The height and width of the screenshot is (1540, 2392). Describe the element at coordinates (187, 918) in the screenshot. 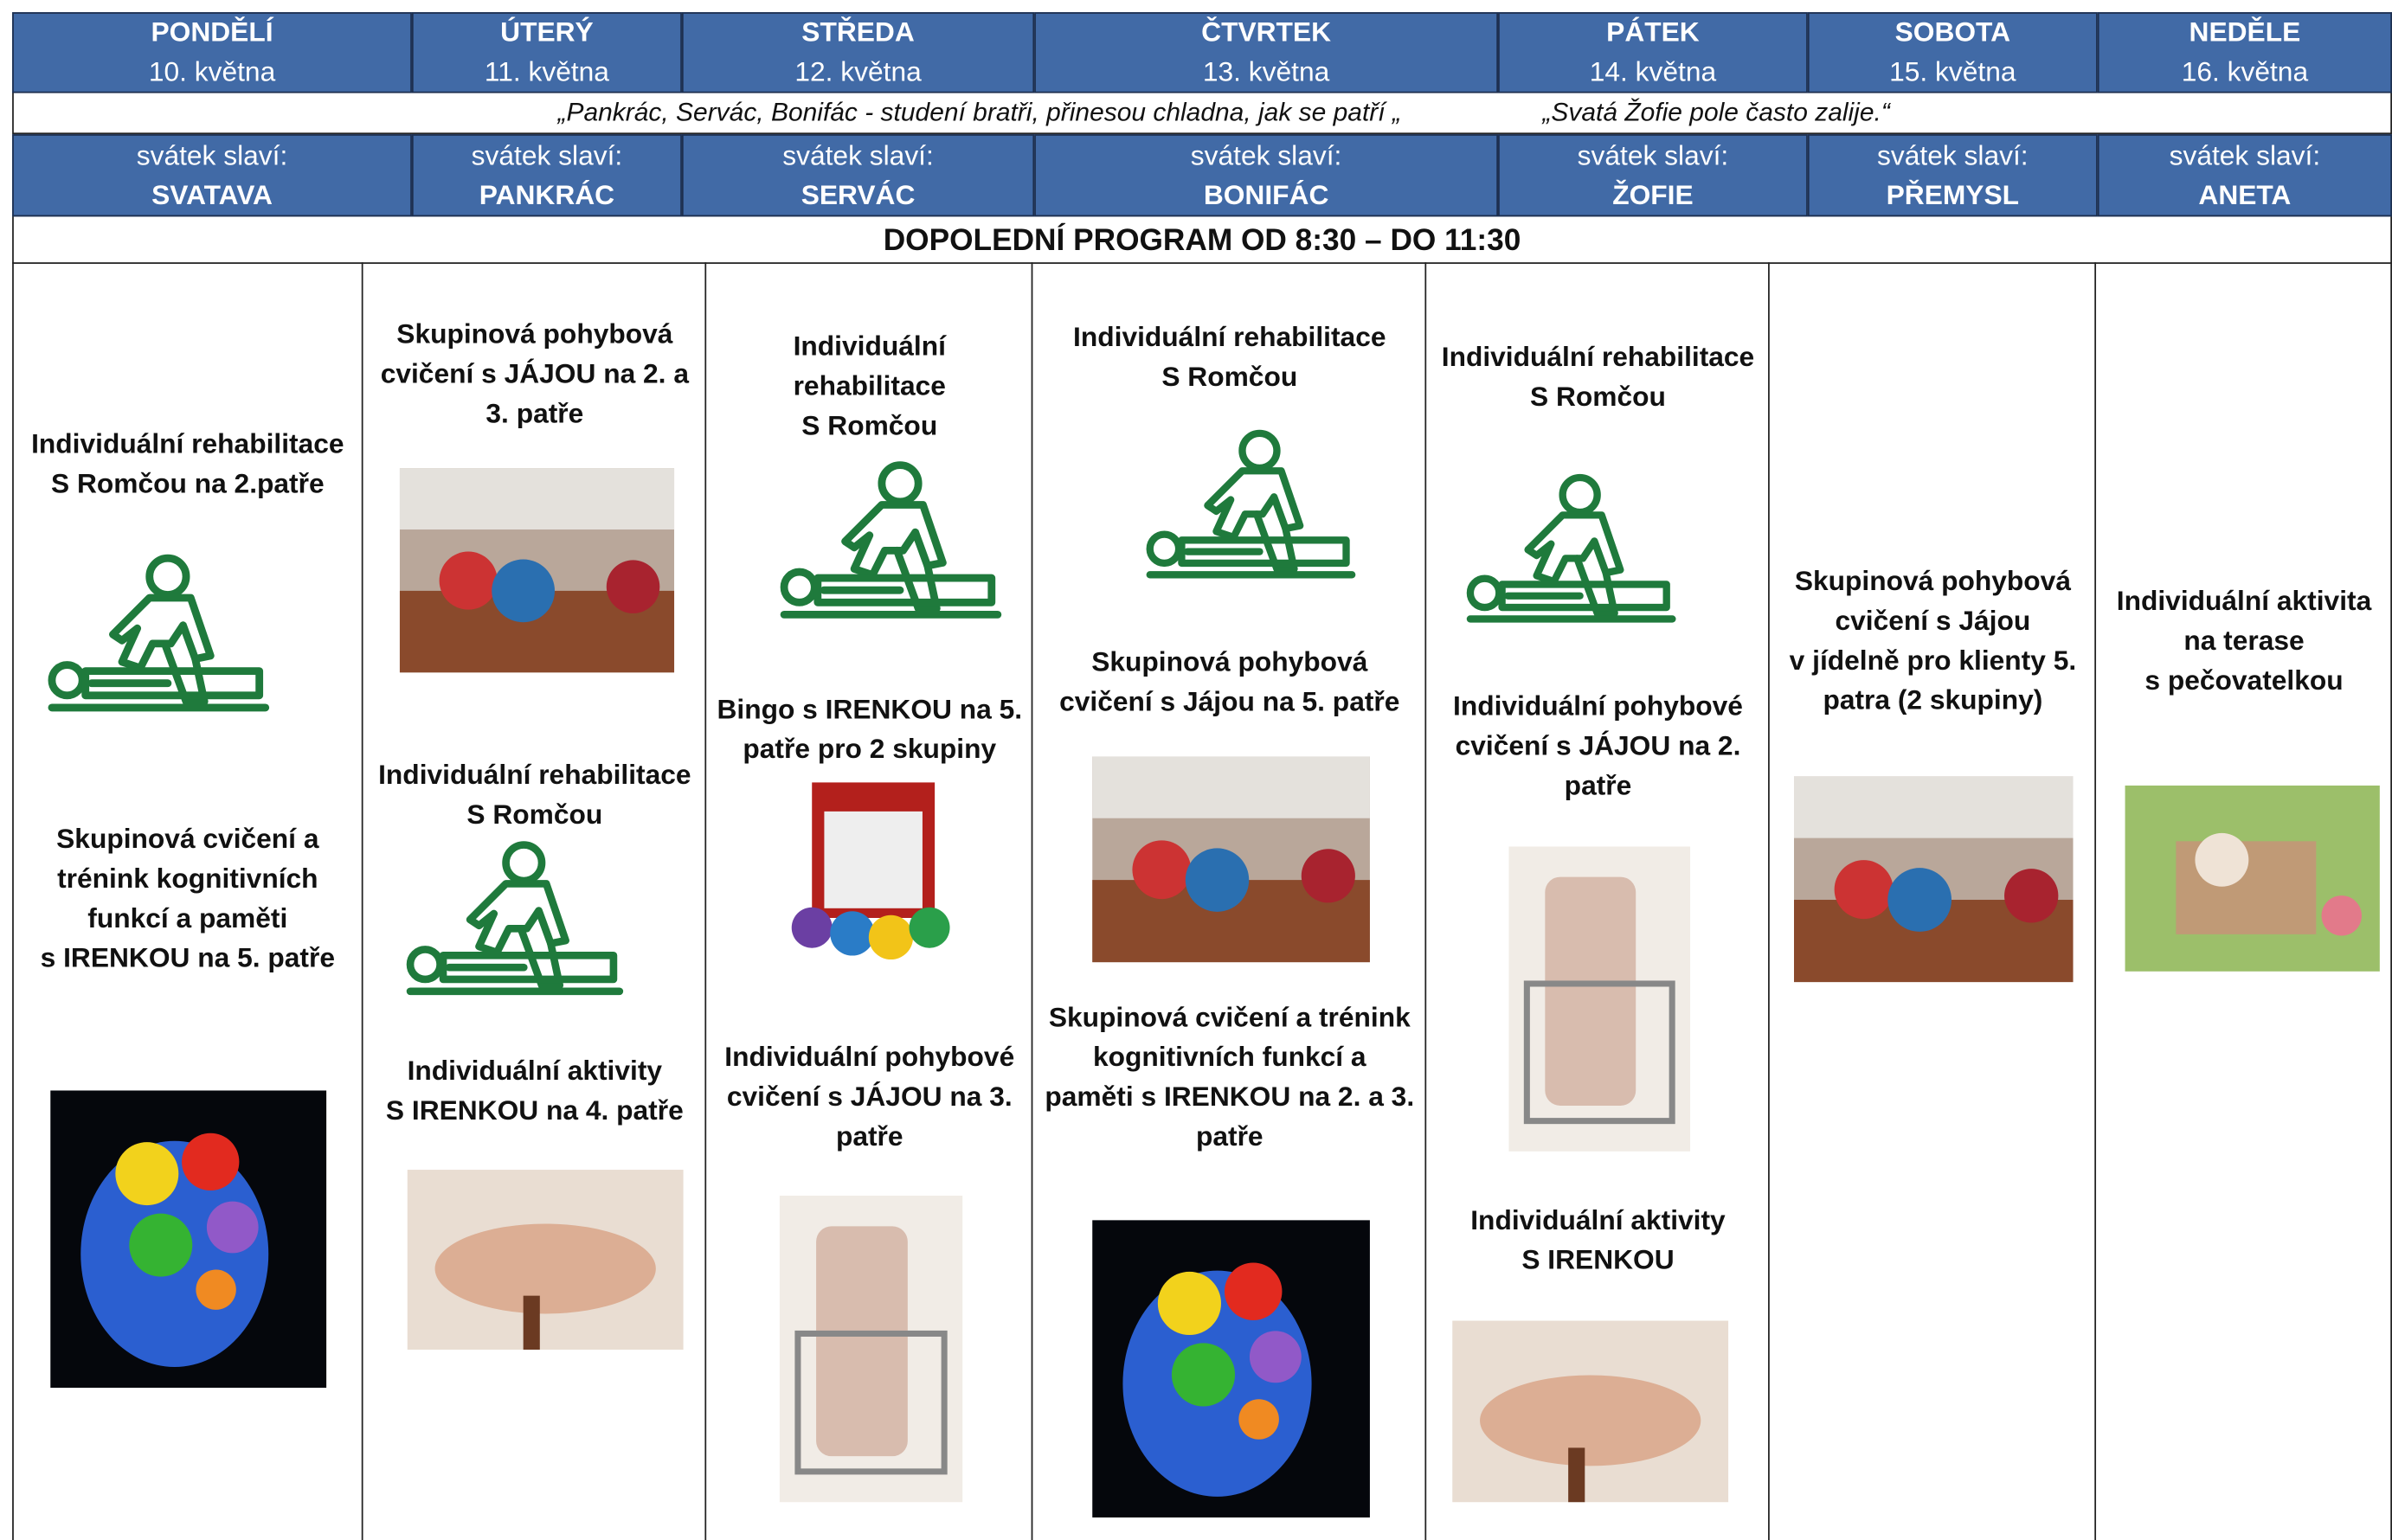

I see `activity-line: funkcí a paměti` at that location.